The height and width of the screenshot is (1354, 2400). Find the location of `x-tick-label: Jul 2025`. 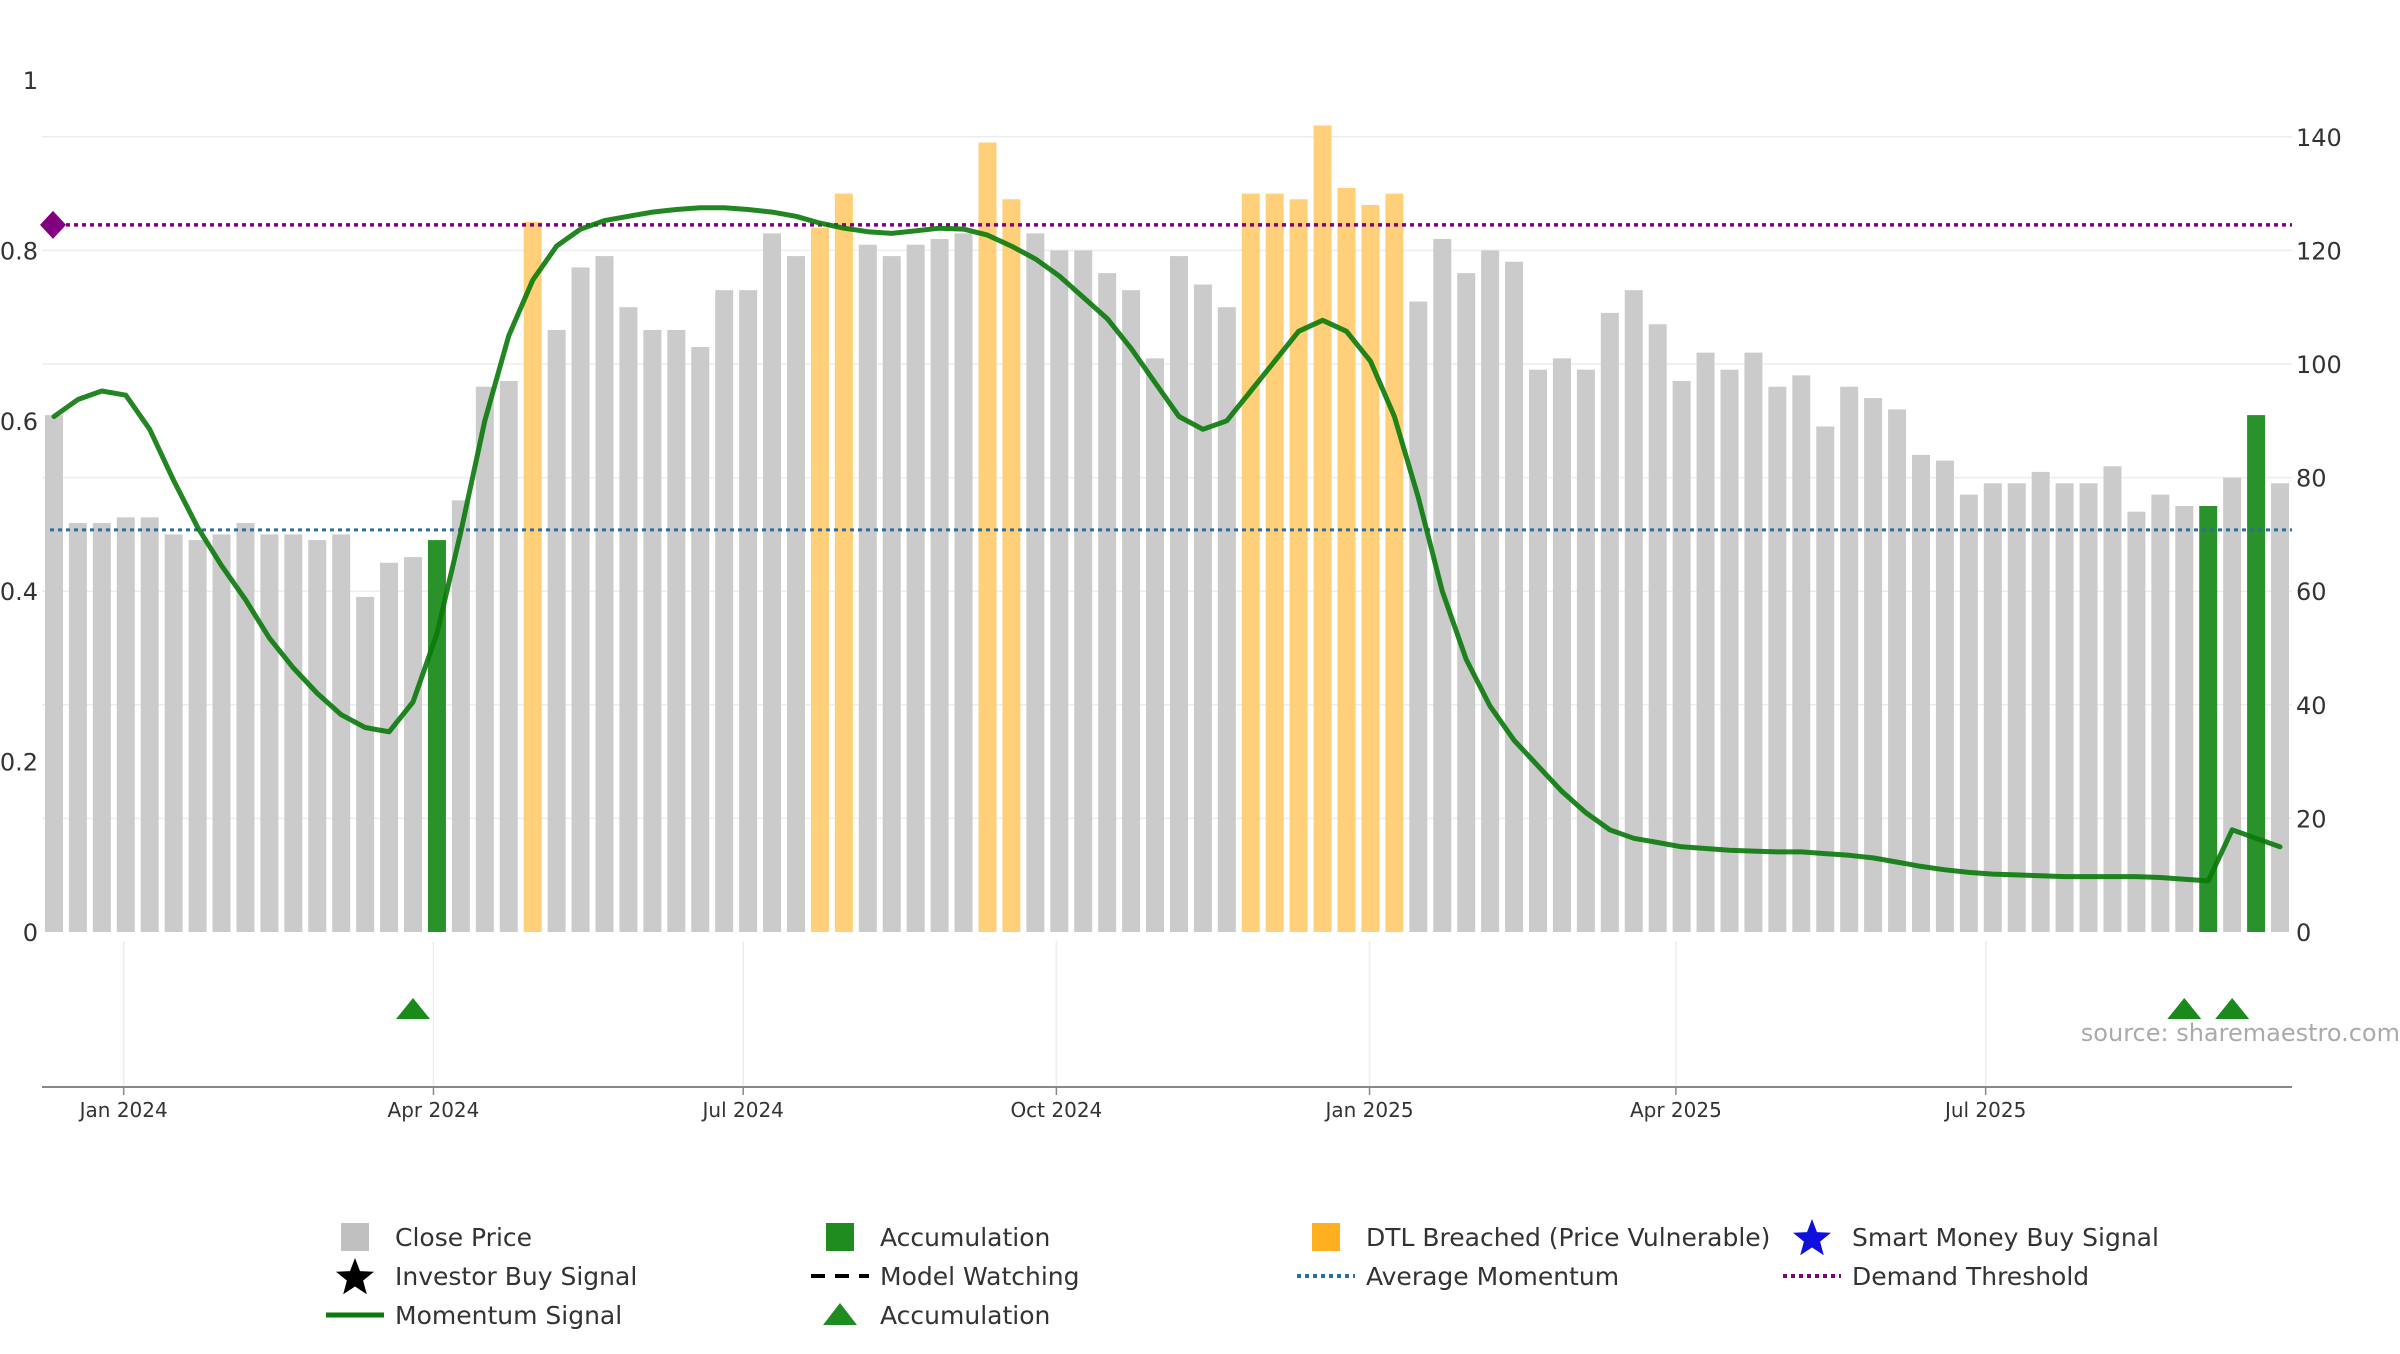

x-tick-label: Jul 2025 is located at coordinates (1984, 1110).